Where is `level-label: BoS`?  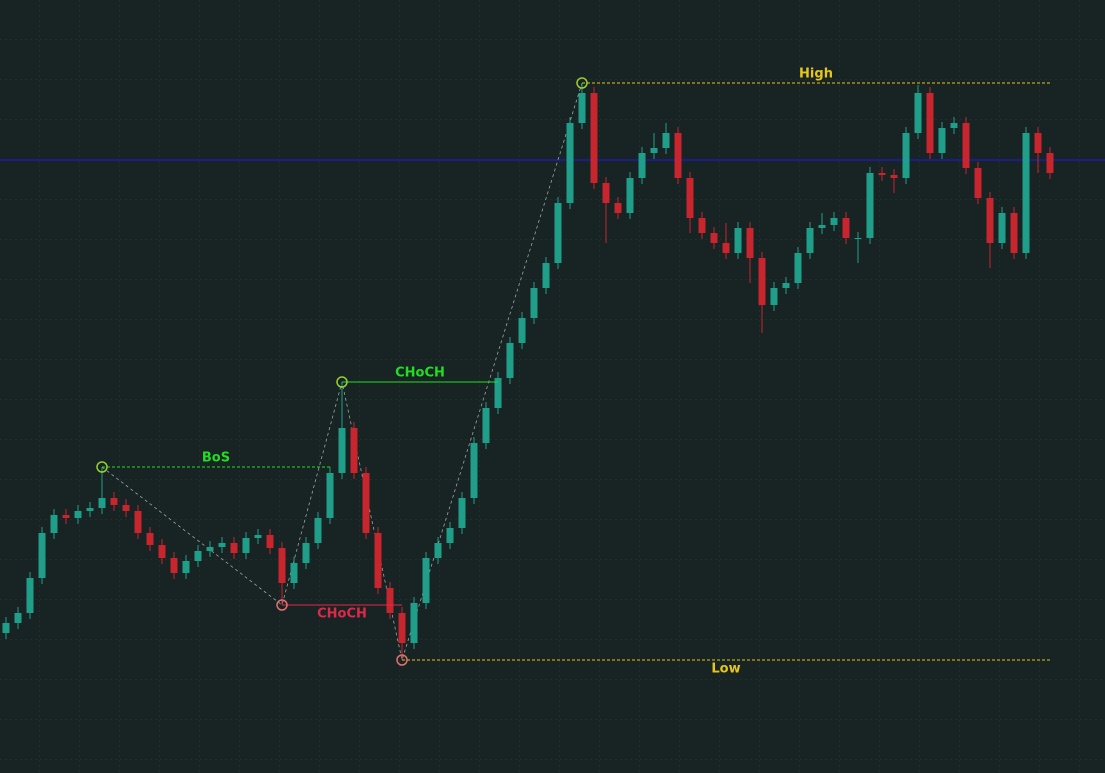 level-label: BoS is located at coordinates (216, 458).